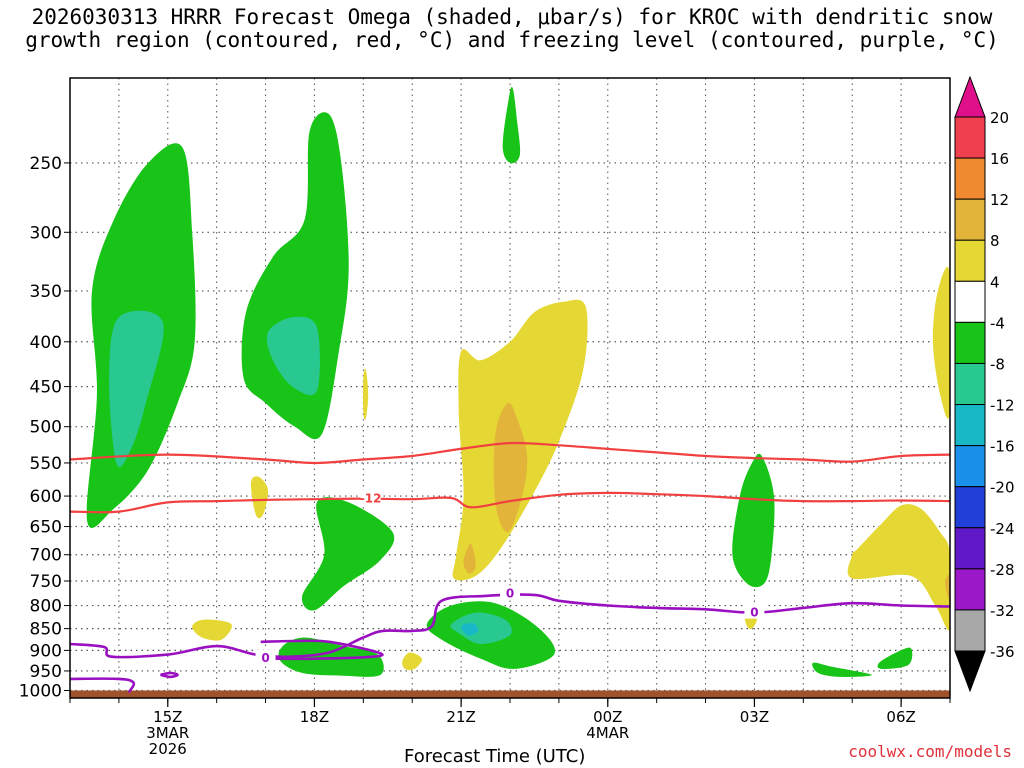 This screenshot has height=768, width=1024. I want to click on freezing-line-low-label-bg, so click(265, 656).